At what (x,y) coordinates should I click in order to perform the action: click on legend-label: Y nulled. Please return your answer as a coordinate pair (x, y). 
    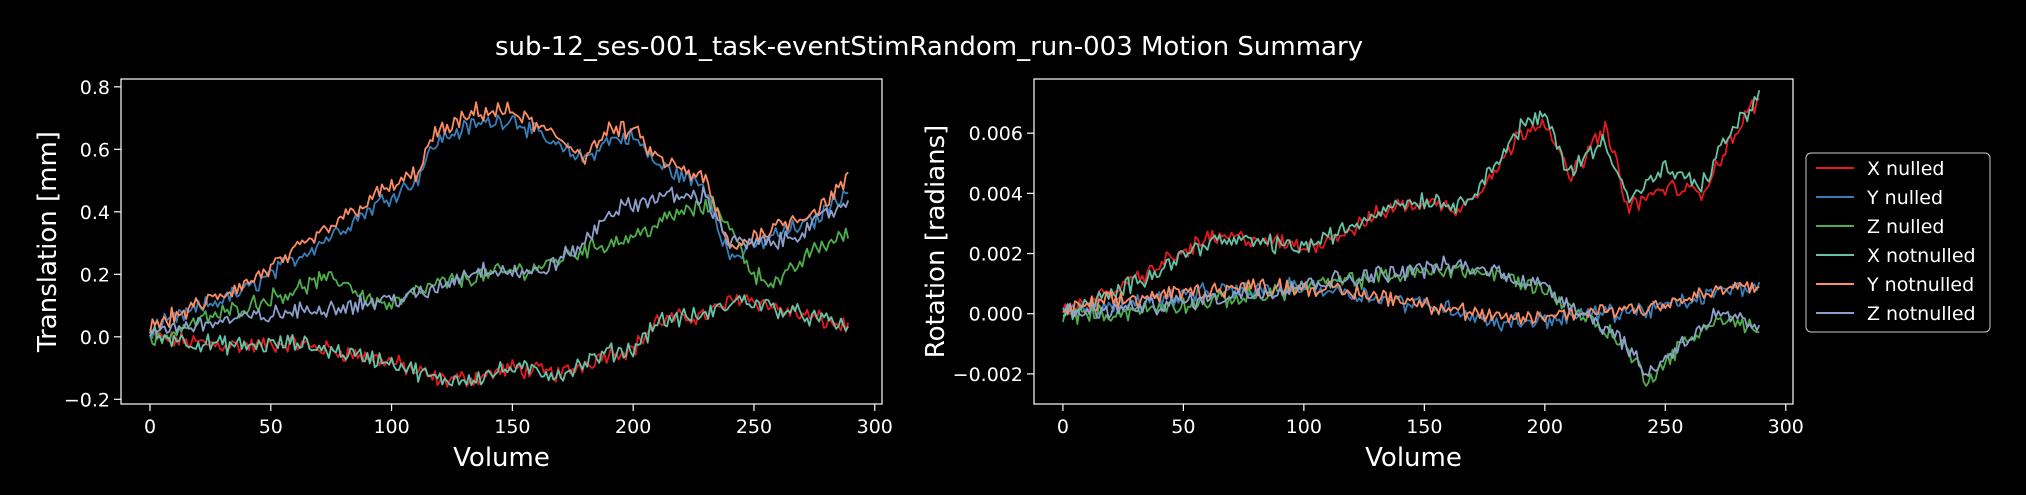
    Looking at the image, I should click on (1904, 198).